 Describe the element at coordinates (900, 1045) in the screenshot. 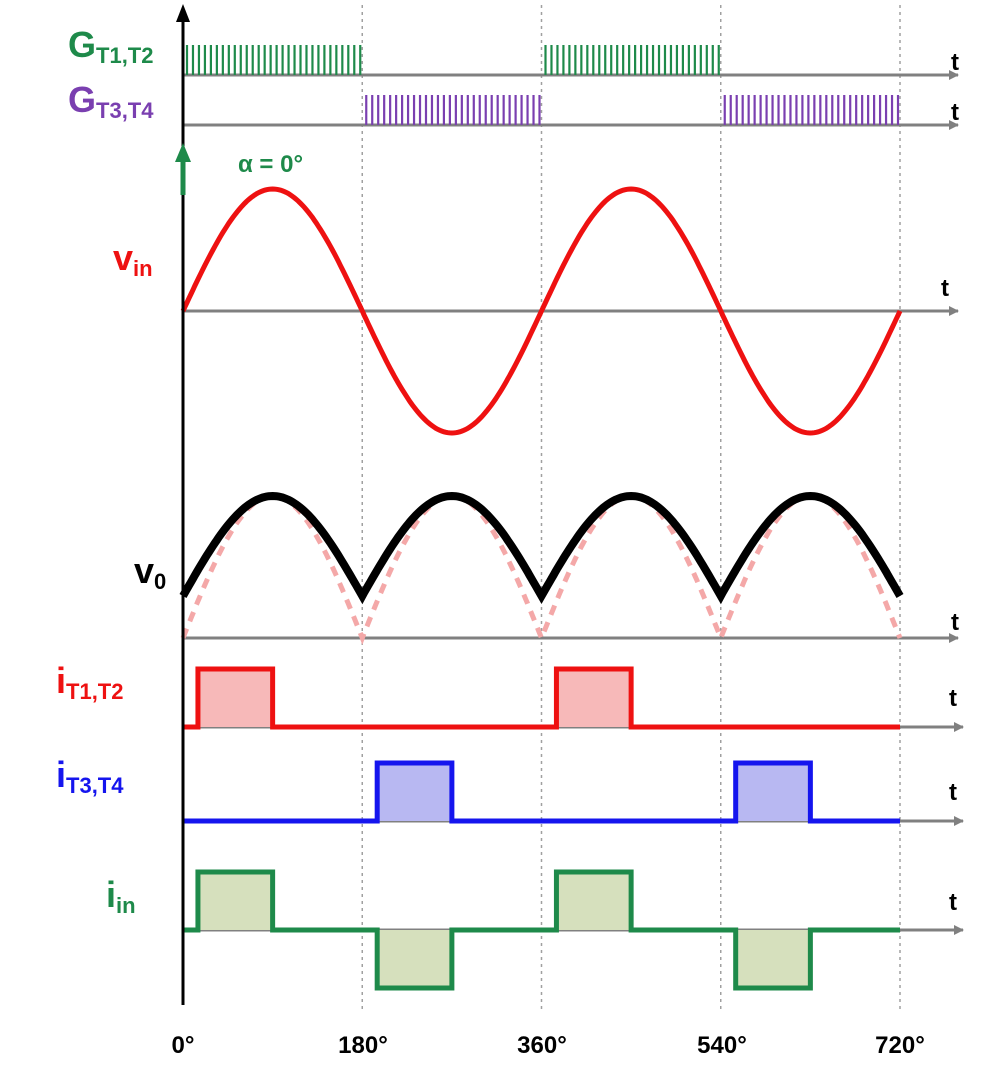

I see `tick-720: 720°` at that location.